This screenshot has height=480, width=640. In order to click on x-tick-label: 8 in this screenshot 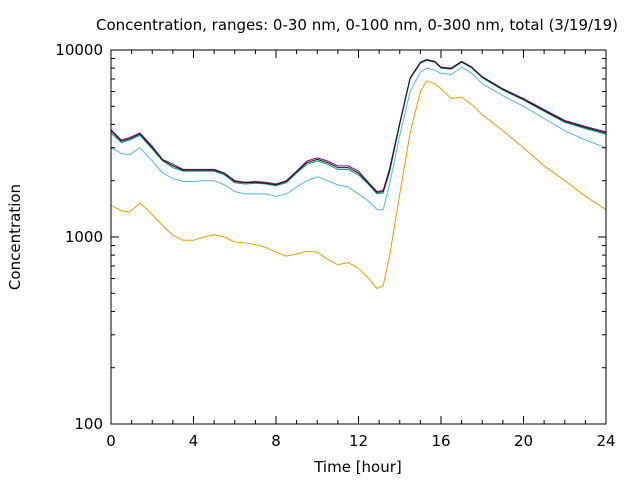, I will do `click(276, 441)`.